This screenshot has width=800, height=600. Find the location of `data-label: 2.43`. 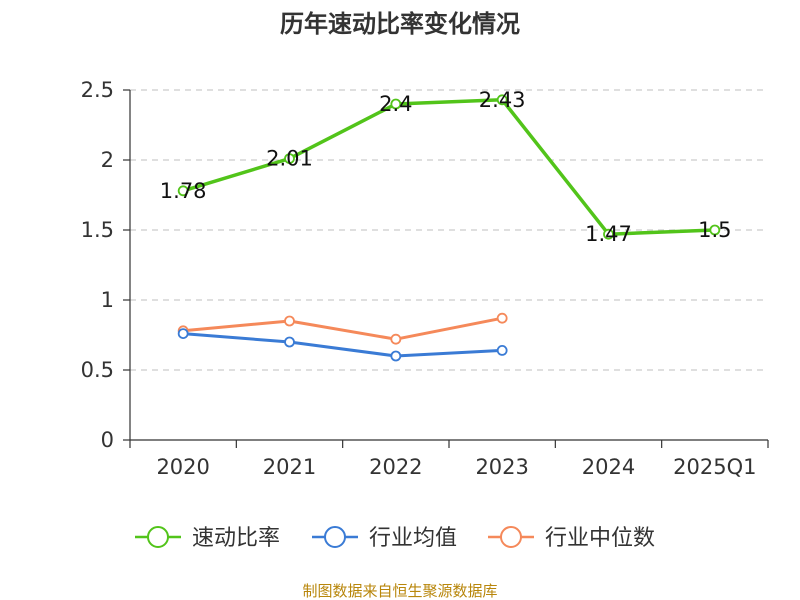

data-label: 2.43 is located at coordinates (502, 100).